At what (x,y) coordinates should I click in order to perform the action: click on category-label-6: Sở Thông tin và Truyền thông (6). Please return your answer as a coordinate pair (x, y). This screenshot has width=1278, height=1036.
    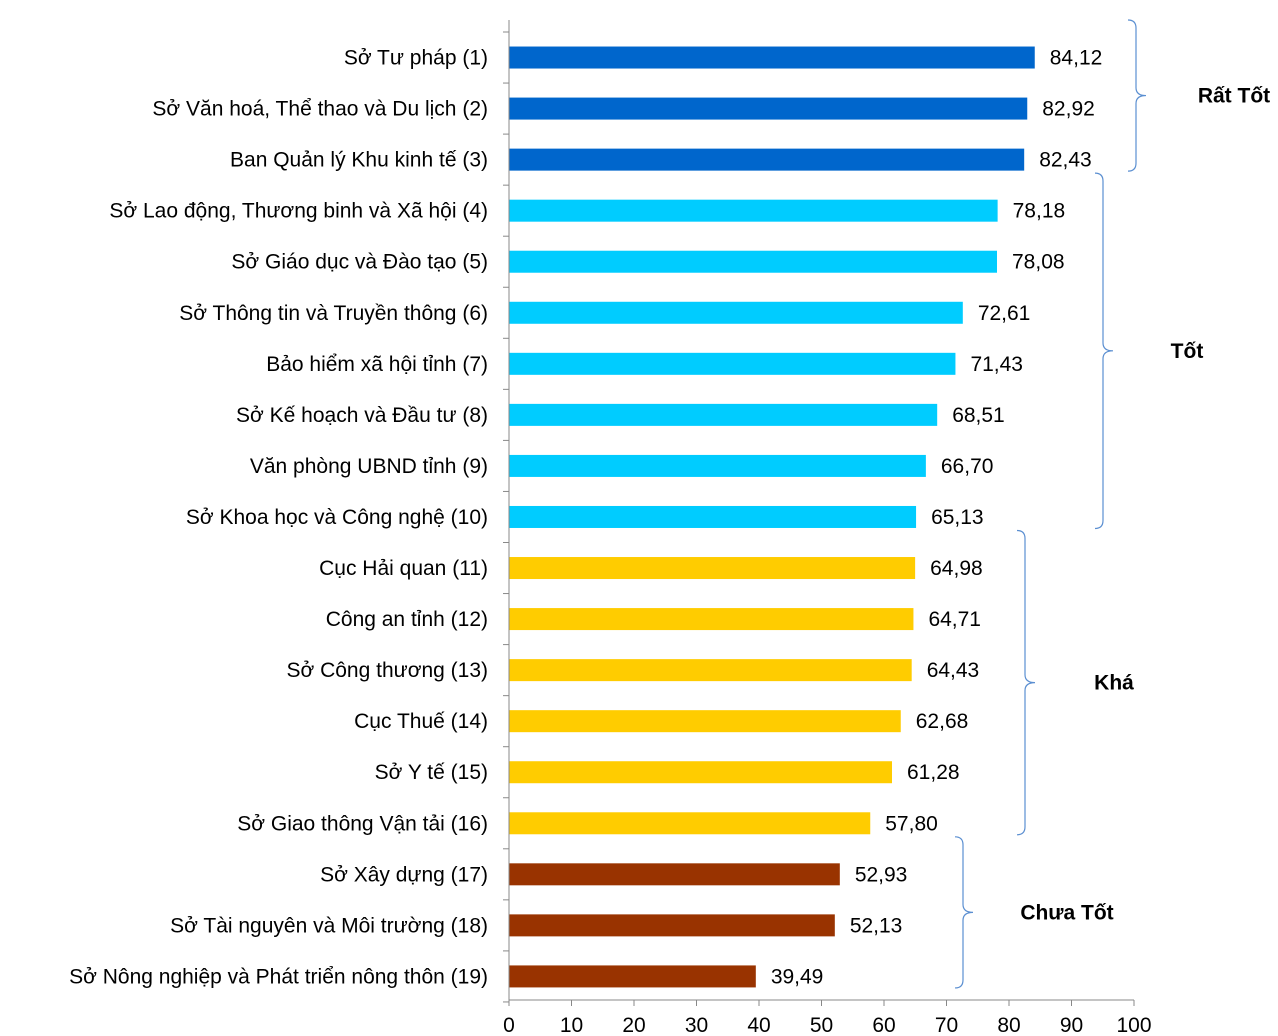
    Looking at the image, I should click on (333, 313).